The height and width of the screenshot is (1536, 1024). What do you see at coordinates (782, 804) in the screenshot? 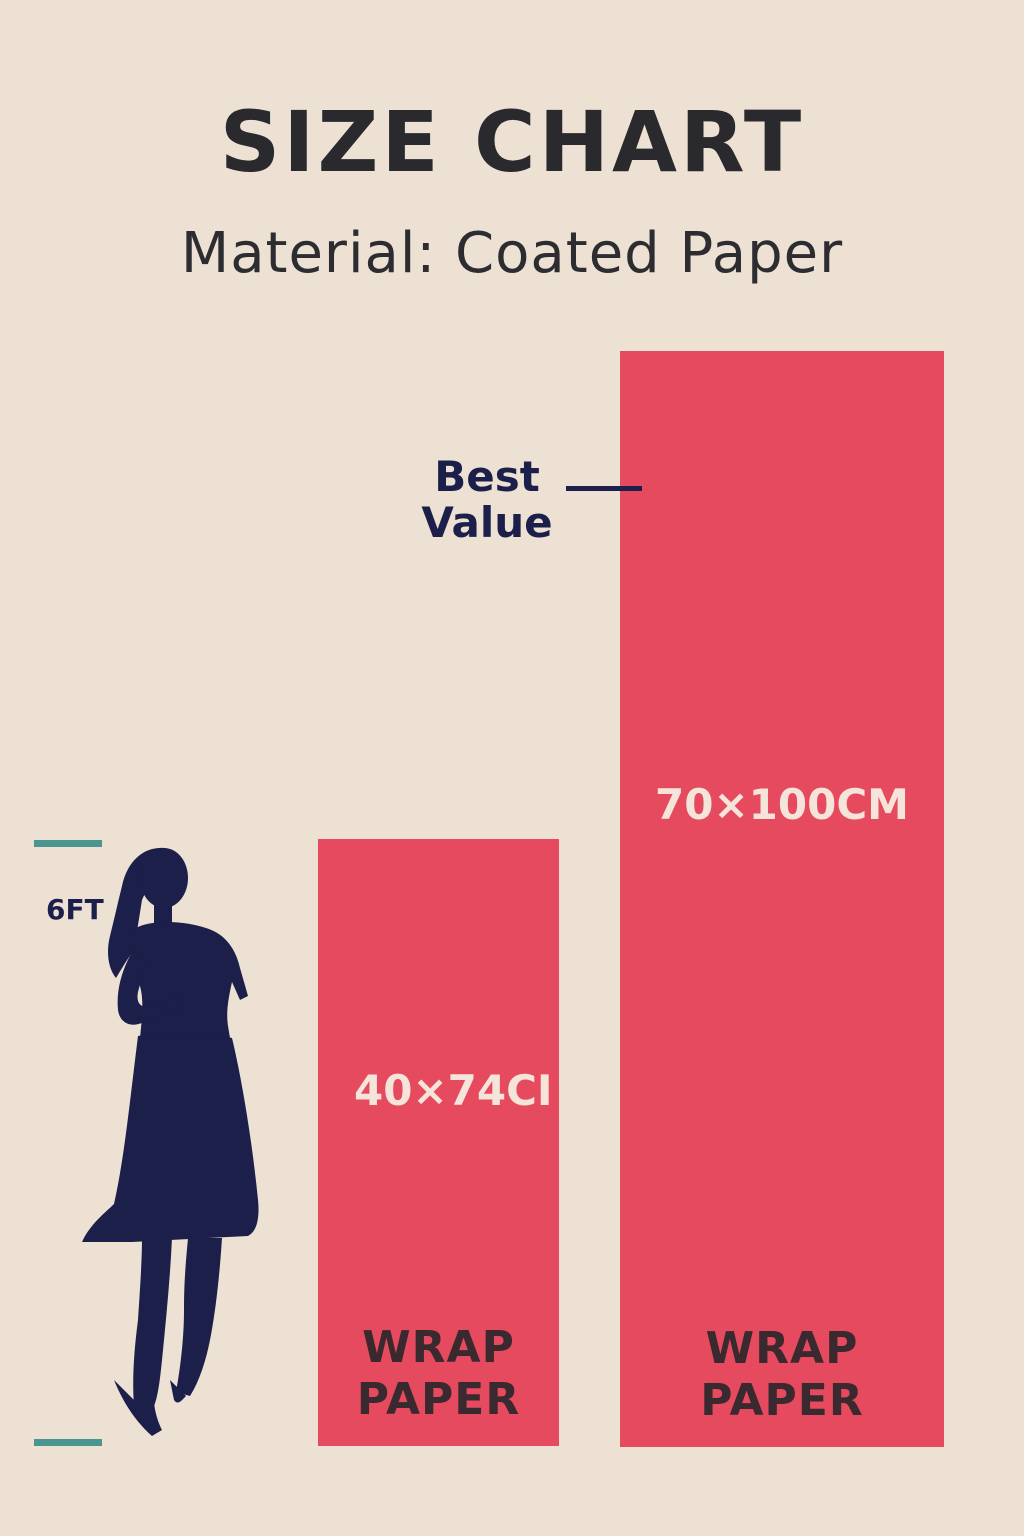
I see `dimension-label: 70×100CM` at bounding box center [782, 804].